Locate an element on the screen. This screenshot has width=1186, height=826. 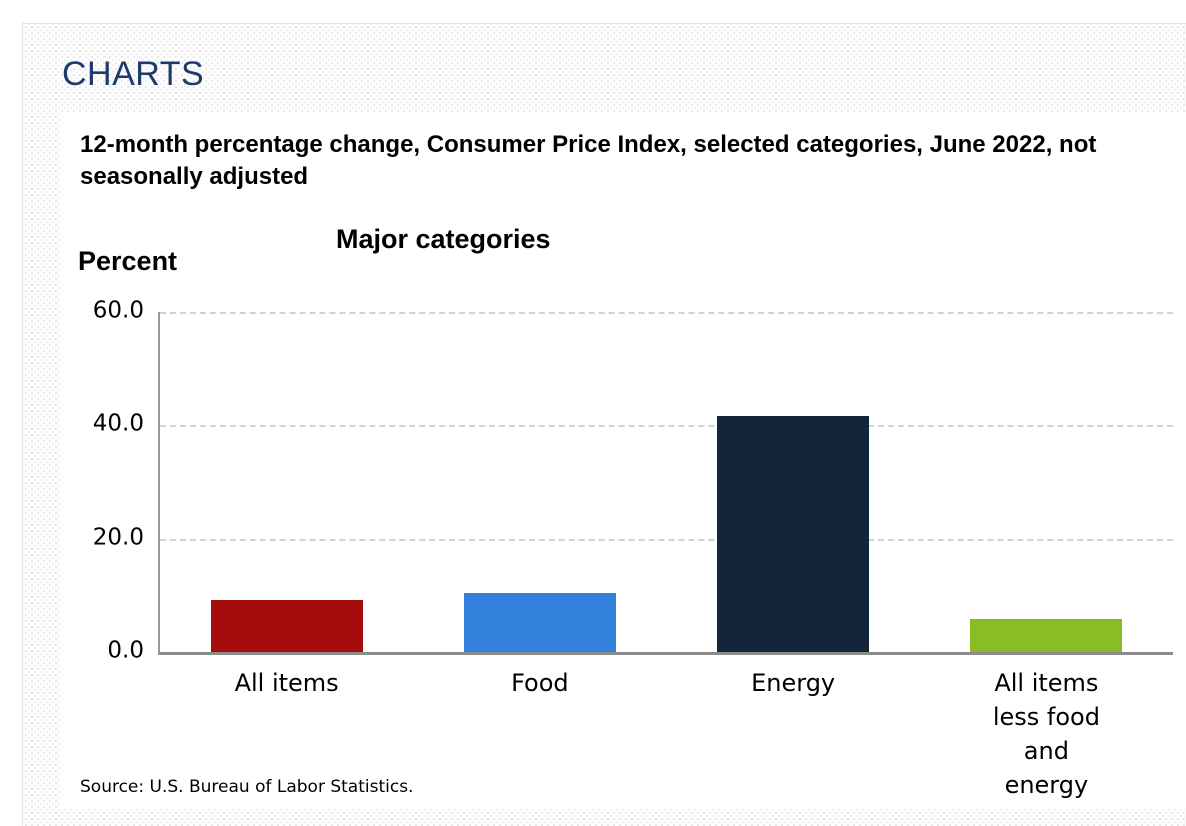
bar-all-items-less-food-and-energy is located at coordinates (1046, 635).